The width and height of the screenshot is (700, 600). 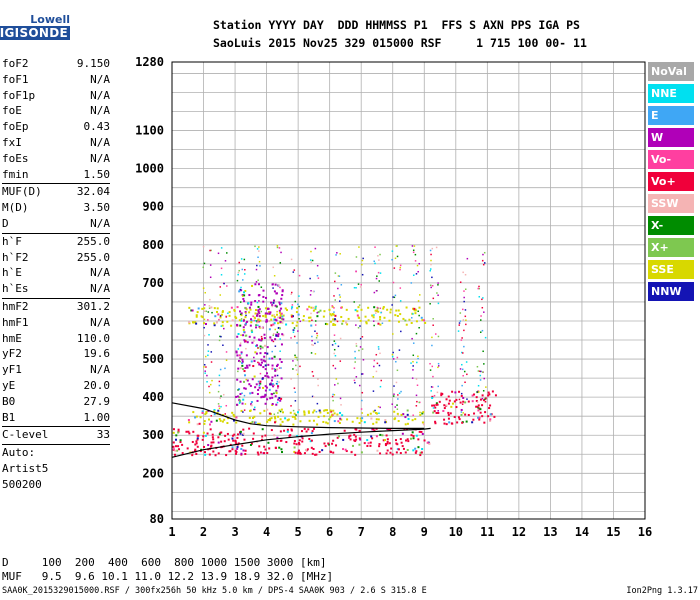 What do you see at coordinates (171, 532) in the screenshot?
I see `x-tick-label: 1` at bounding box center [171, 532].